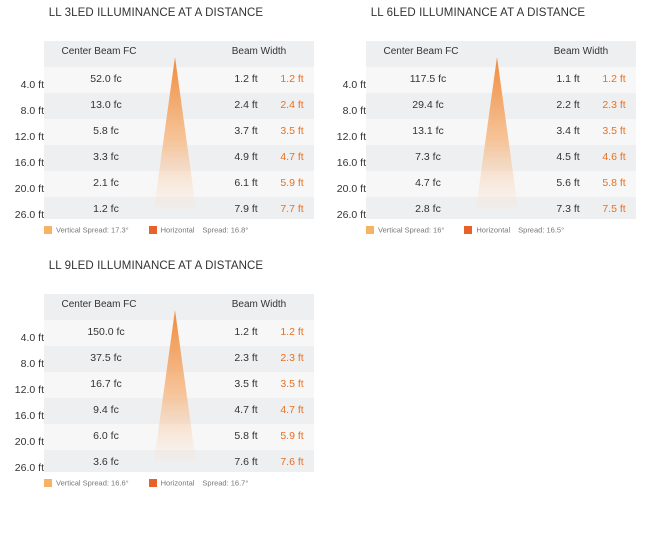  Describe the element at coordinates (292, 209) in the screenshot. I see `horizontal-beam-width-value: 7.7 ft` at that location.